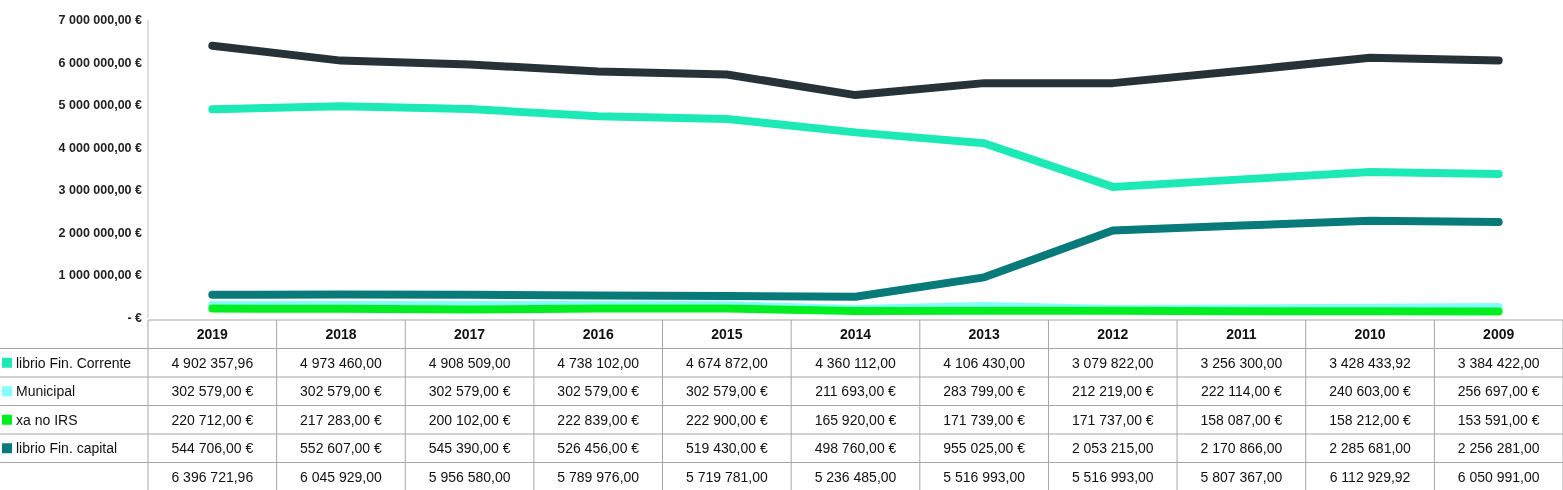 This screenshot has width=1563, height=490. I want to click on x-tick-label: 2019, so click(212, 334).